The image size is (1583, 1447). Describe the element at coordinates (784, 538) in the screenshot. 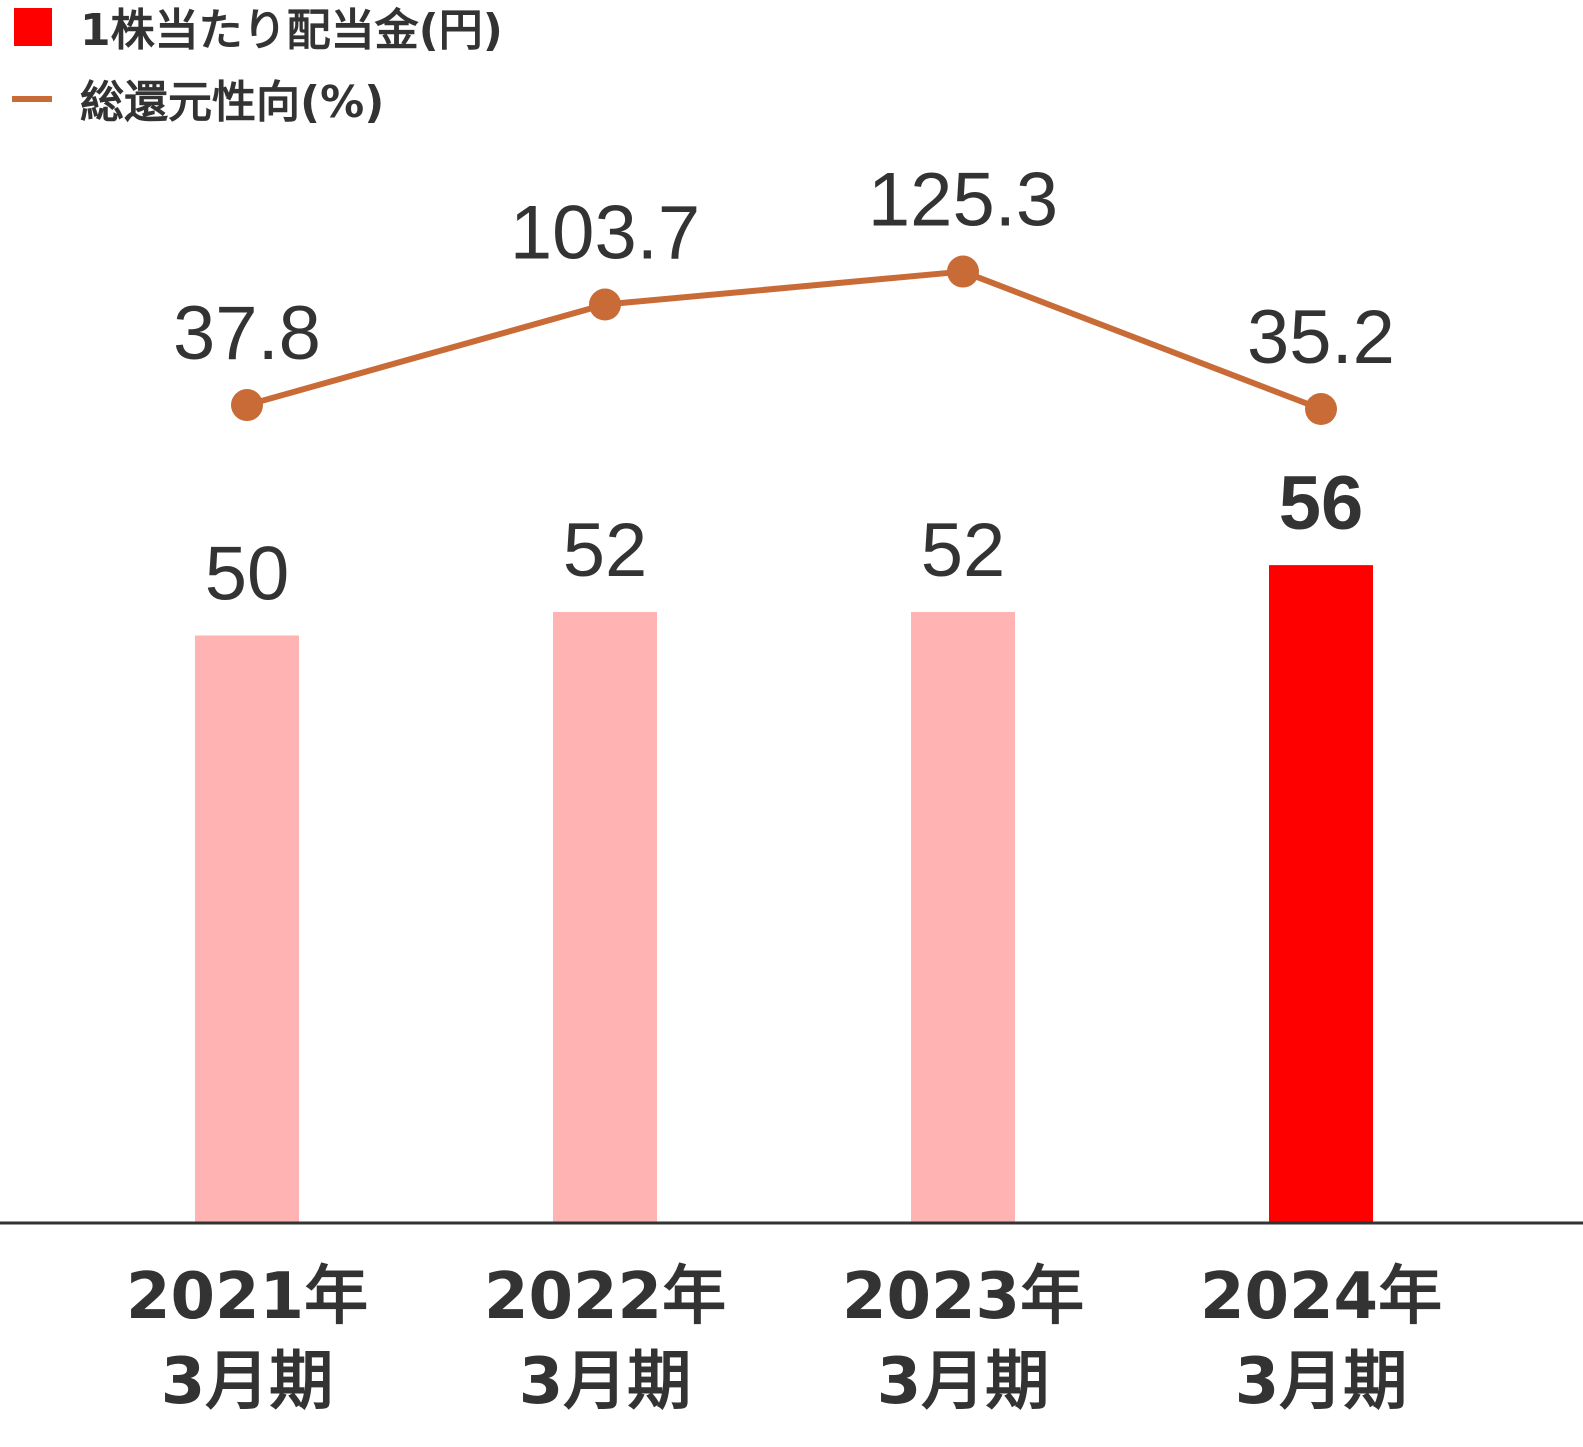

I see `bar-value-labels: 50 52 52 56` at that location.